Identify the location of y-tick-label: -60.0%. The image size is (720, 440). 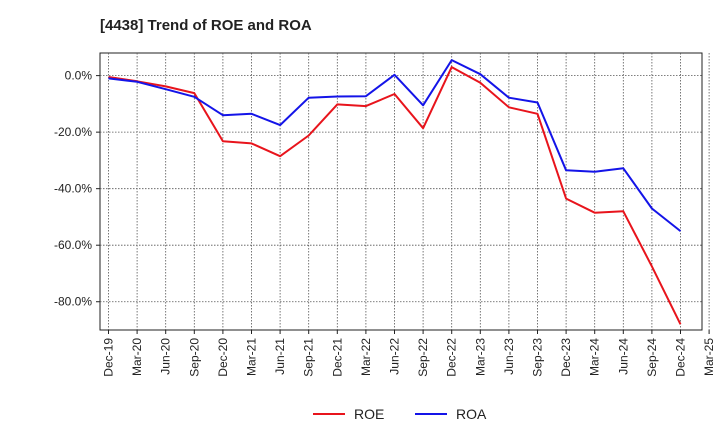
(73, 245).